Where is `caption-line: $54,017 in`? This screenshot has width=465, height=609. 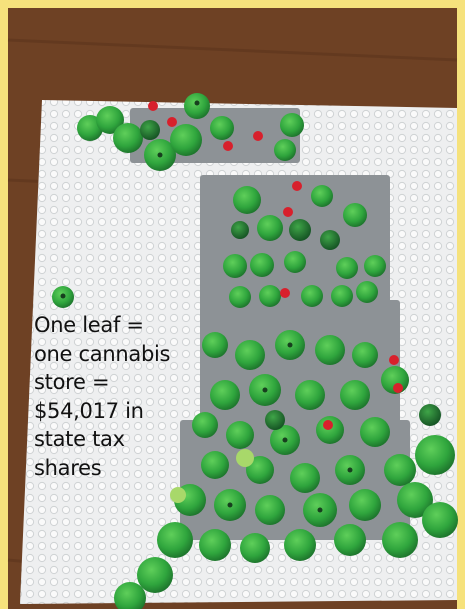
caption-line: $54,017 in is located at coordinates (89, 410).